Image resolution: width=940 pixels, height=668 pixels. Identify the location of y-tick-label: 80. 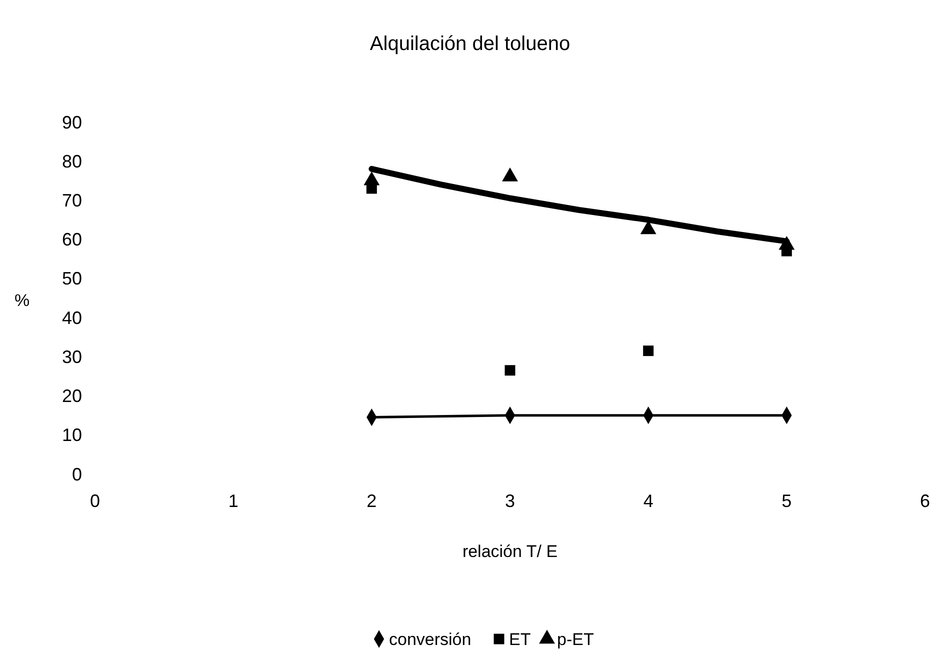
(72, 161).